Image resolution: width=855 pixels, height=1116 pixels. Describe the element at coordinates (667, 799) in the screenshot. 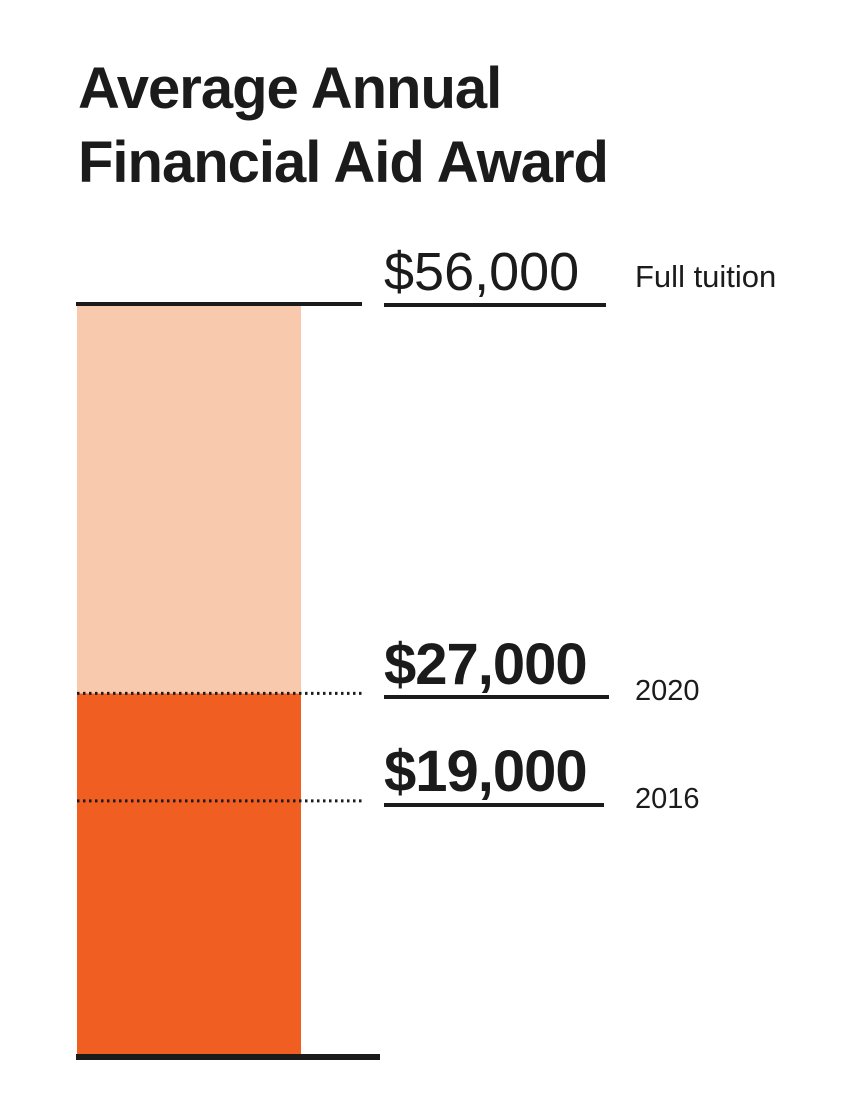

I see `value-note-3: 2016` at that location.